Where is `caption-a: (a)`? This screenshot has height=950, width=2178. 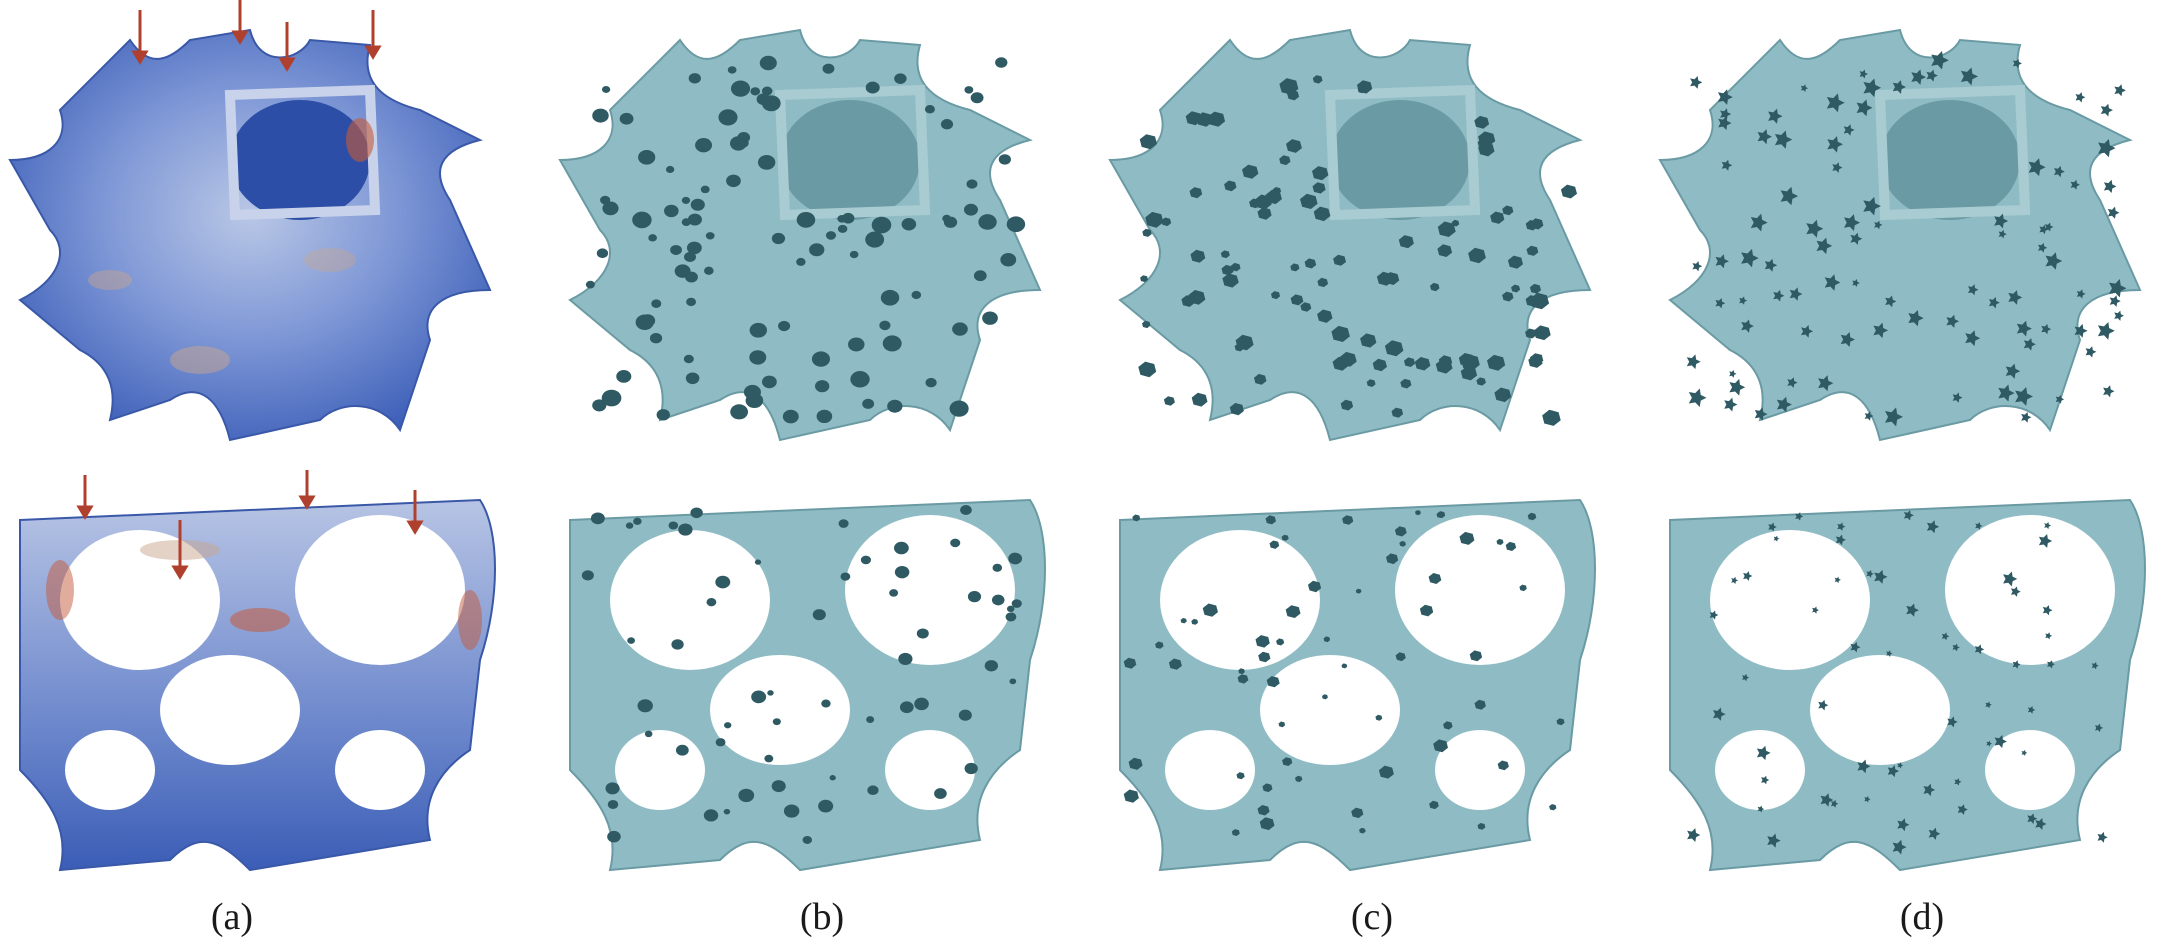
caption-a: (a) is located at coordinates (232, 917).